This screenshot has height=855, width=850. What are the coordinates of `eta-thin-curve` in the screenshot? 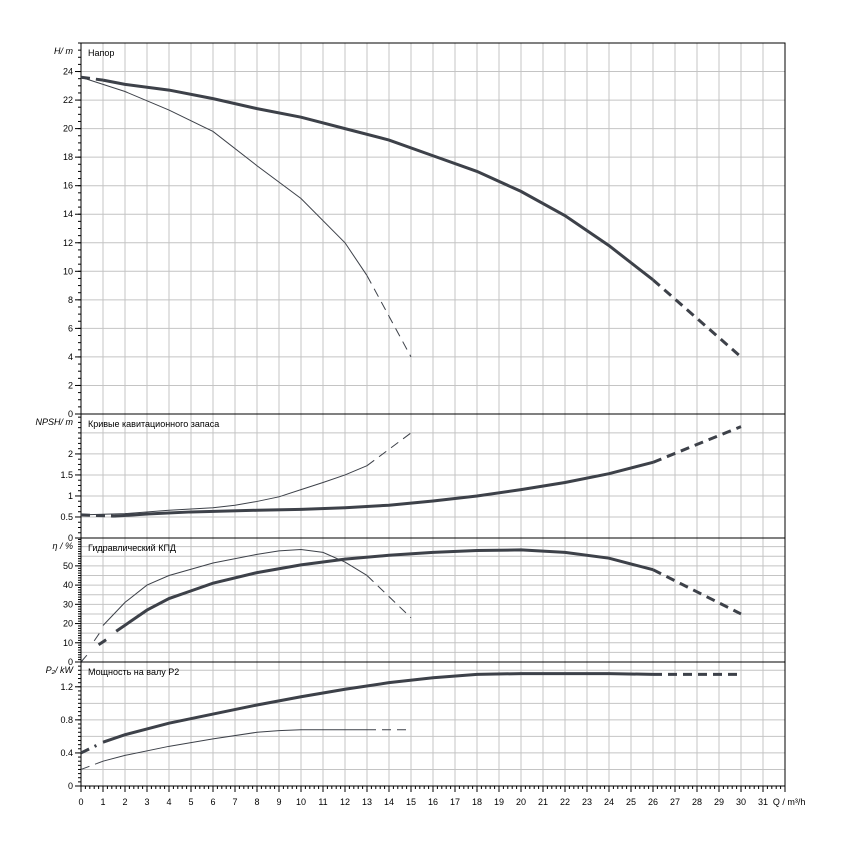 It's located at (235, 587).